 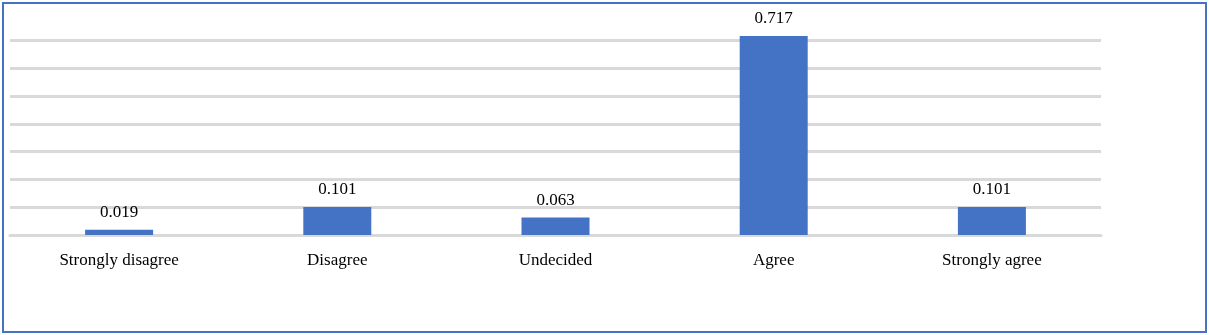 I want to click on x-tick-label: Strongly agree, so click(x=992, y=259).